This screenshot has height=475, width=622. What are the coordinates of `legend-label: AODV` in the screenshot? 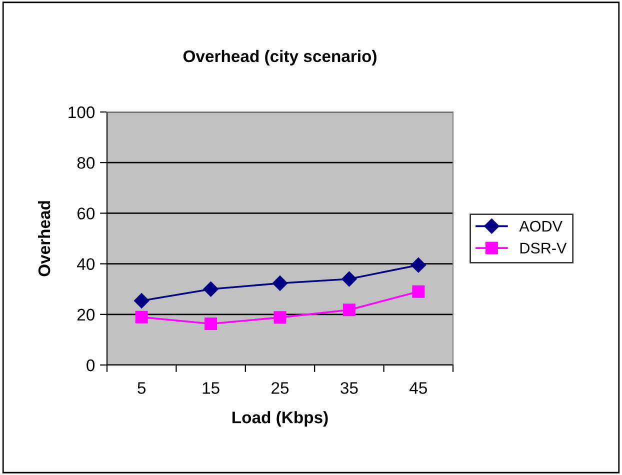 It's located at (540, 226).